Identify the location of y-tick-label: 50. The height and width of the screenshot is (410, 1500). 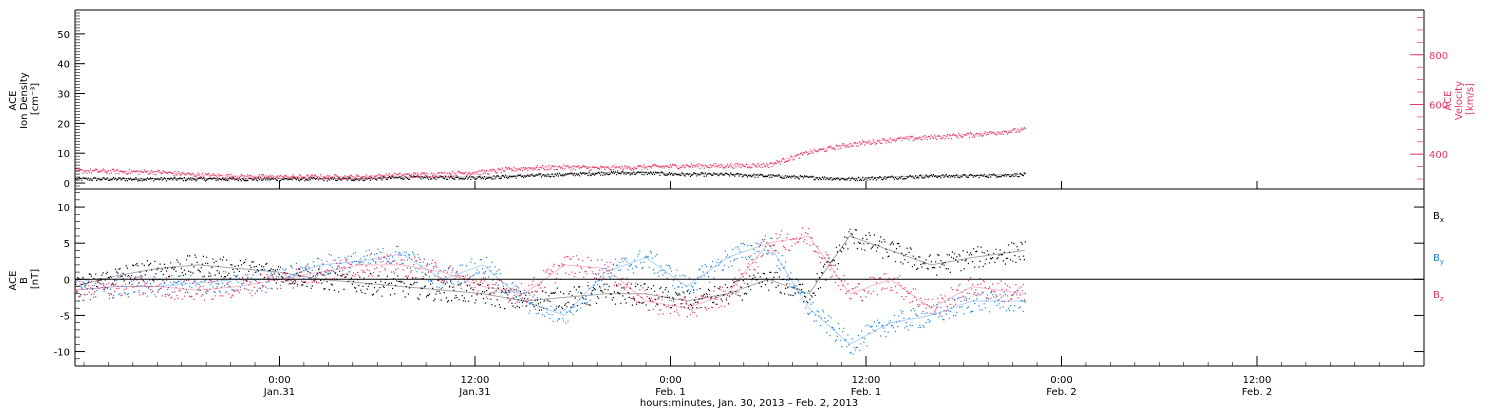
(63, 35).